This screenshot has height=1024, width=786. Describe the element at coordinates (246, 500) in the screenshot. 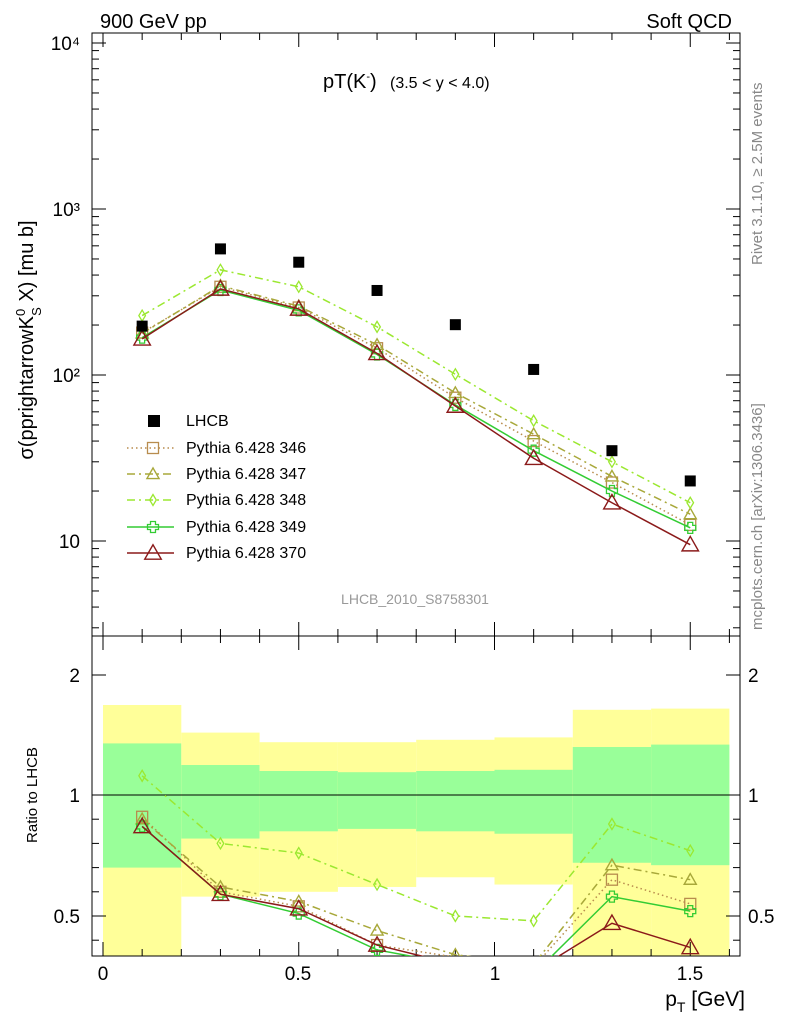

I see `legend-label-348: Pythia 6.428 348` at that location.